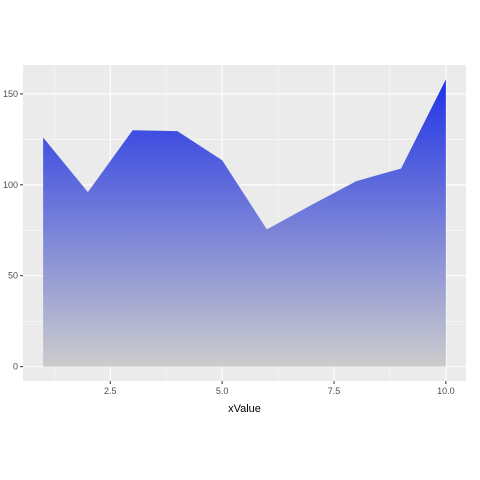 This screenshot has height=480, width=480. Describe the element at coordinates (279, 388) in the screenshot. I see `x-axis-ticks: 2.5 5.0 7.5 10.0` at that location.